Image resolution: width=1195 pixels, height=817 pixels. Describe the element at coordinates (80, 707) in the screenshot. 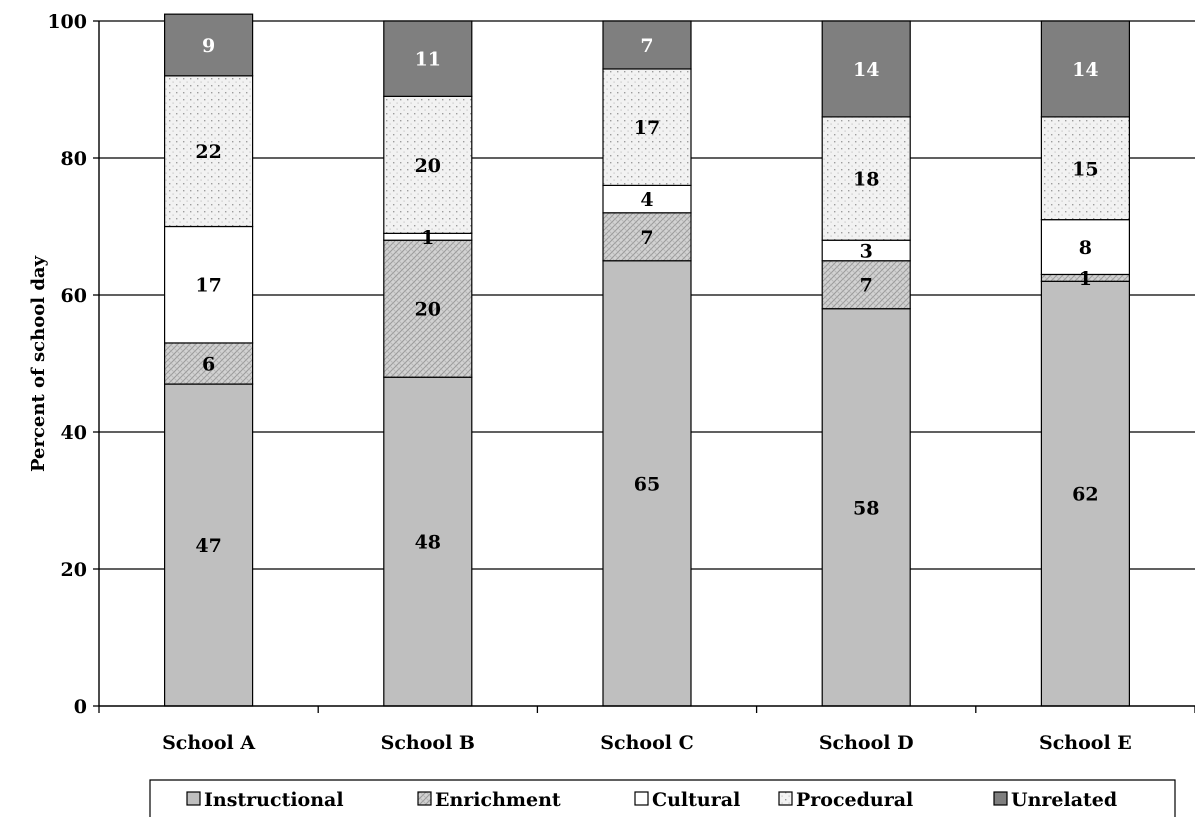

I see `y-tick-label: 0` at that location.